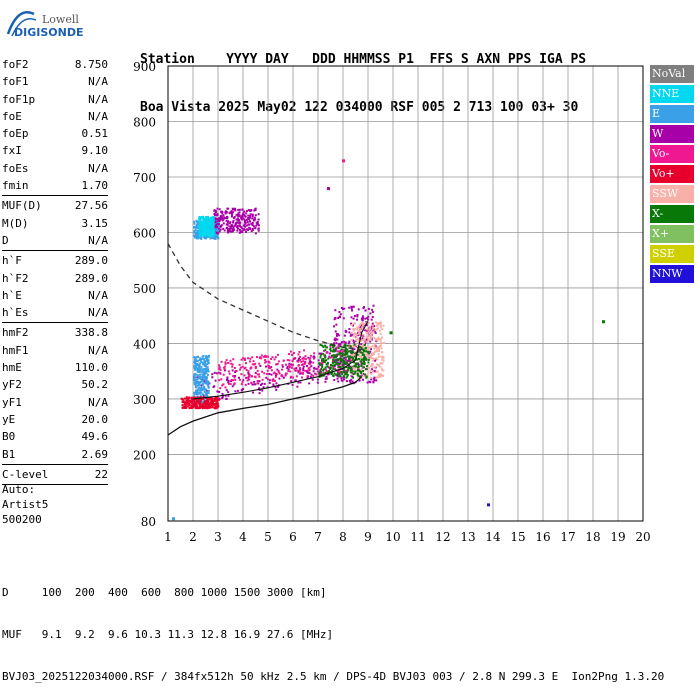 The image size is (700, 698). Describe the element at coordinates (672, 74) in the screenshot. I see `legend-item-noval: NoVal` at that location.